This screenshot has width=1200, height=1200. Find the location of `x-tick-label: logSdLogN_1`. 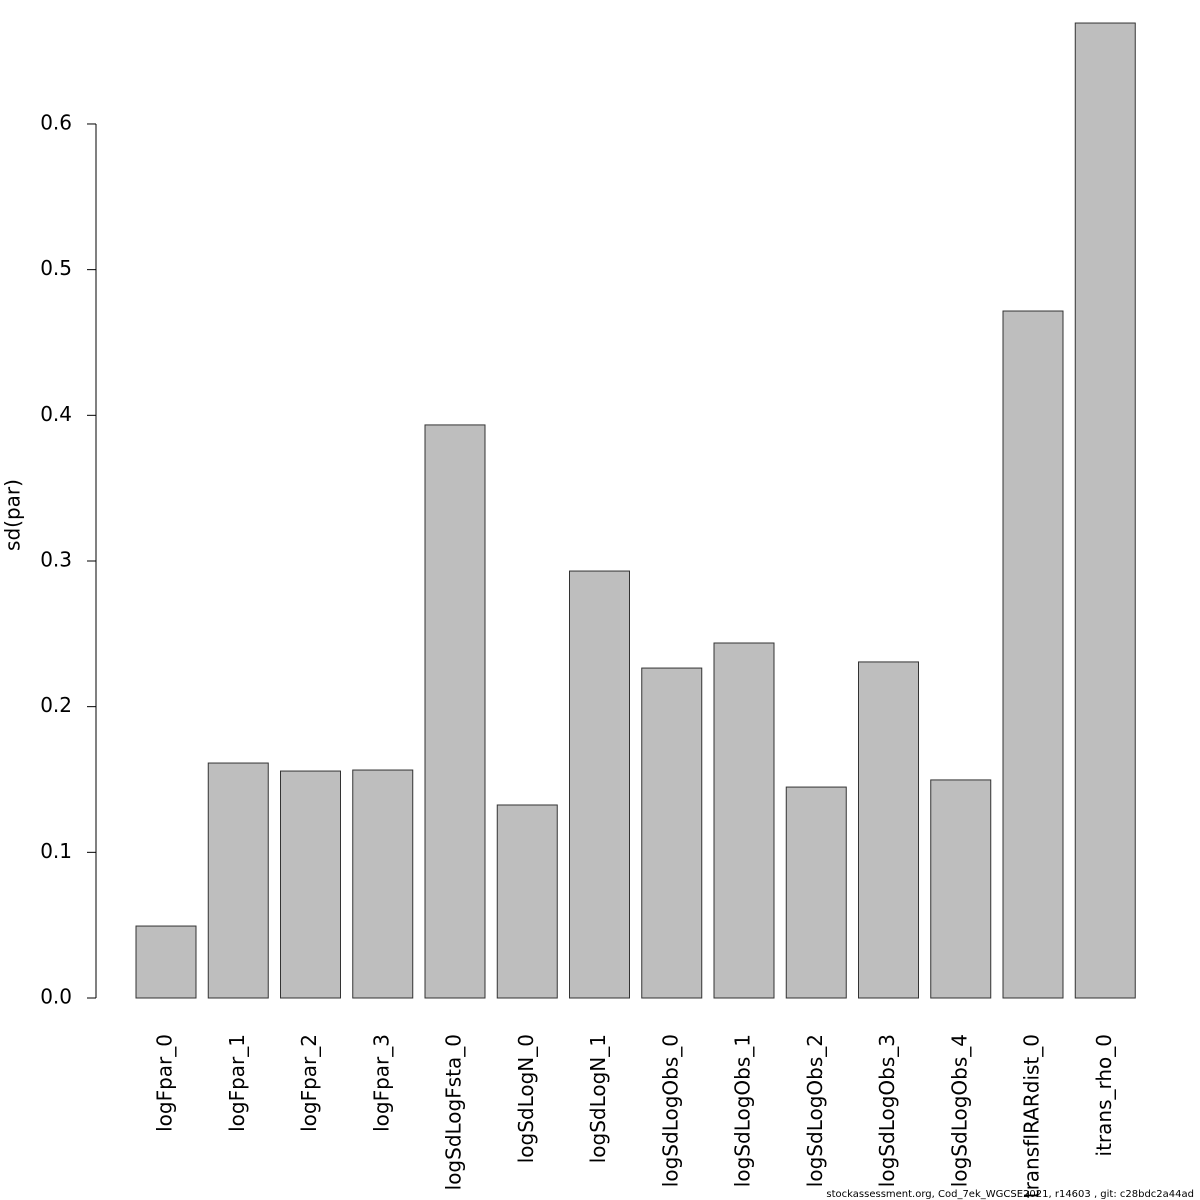

x-tick-label: logSdLogN_1 is located at coordinates (598, 1098).